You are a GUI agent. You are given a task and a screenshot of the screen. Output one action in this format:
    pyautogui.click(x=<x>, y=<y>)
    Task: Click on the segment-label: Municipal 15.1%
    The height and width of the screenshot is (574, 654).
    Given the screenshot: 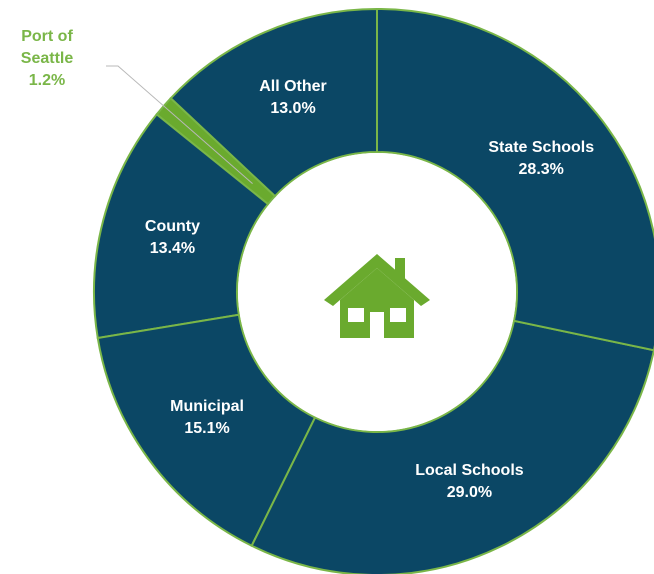 What is the action you would take?
    pyautogui.click(x=207, y=418)
    